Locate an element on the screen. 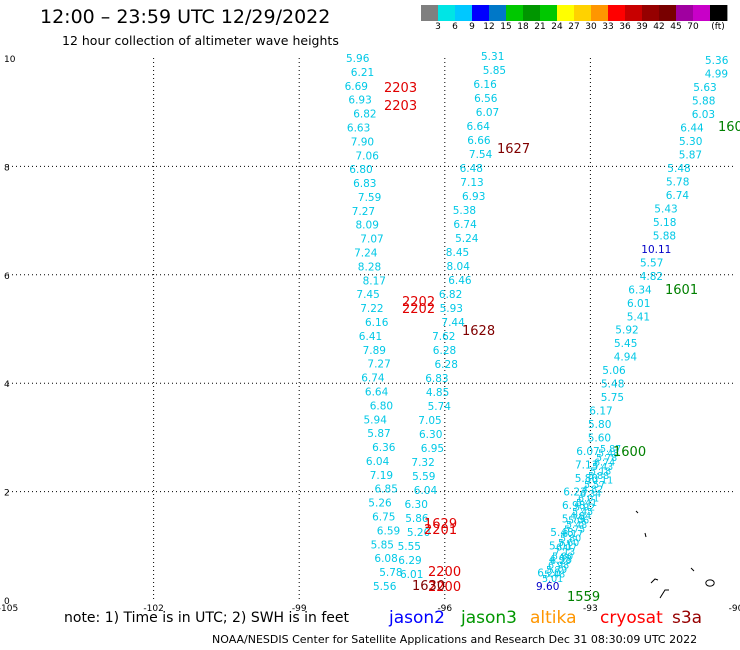  x-tick-label: -102 is located at coordinates (153, 609).